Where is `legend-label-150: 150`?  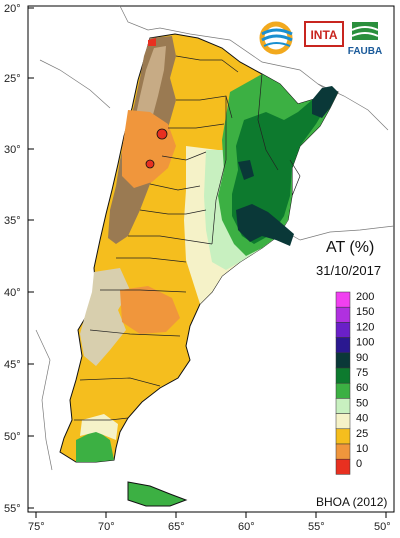 legend-label-150: 150 is located at coordinates (365, 312).